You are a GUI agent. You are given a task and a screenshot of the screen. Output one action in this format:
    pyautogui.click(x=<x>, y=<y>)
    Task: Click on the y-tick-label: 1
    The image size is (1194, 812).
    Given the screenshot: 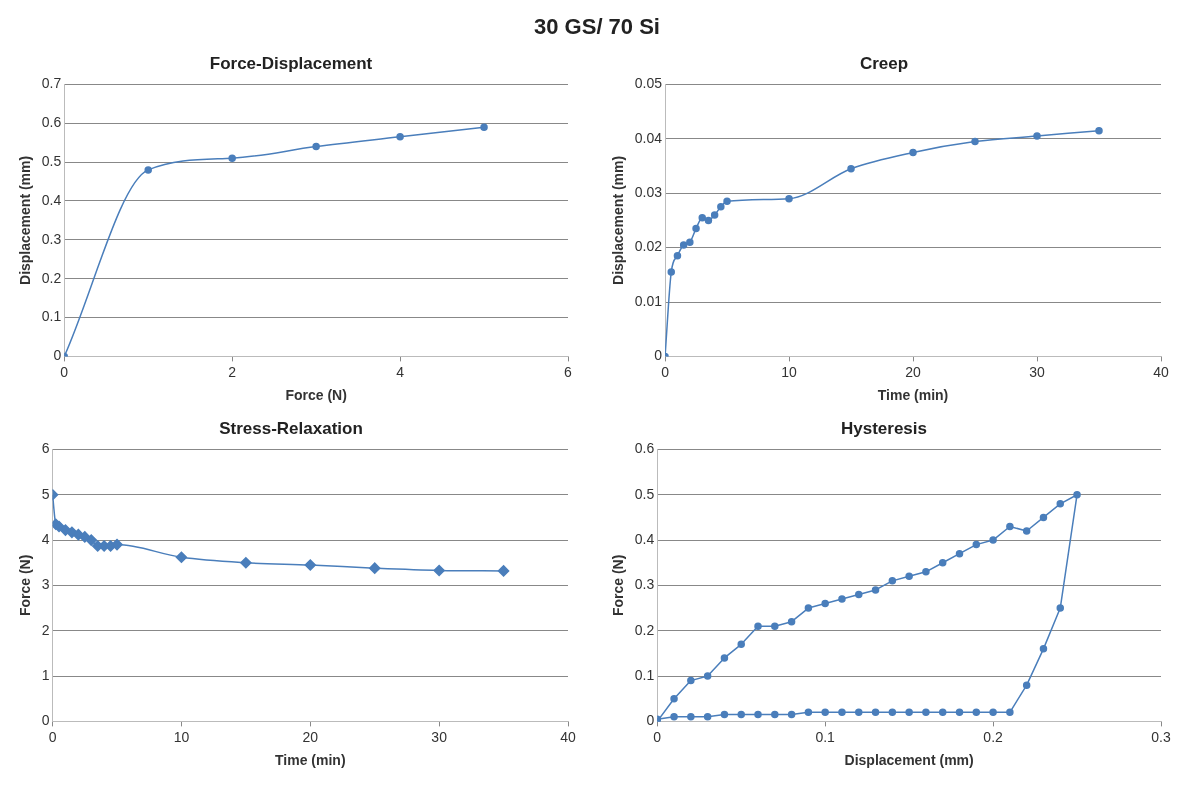 What is the action you would take?
    pyautogui.click(x=45, y=674)
    